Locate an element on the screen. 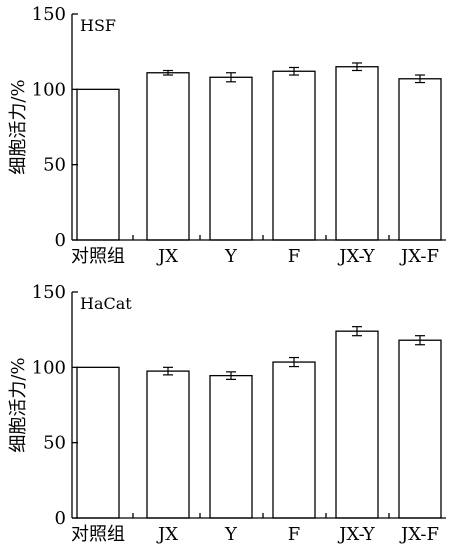 This screenshot has height=545, width=450. panel-label: HaCat is located at coordinates (106, 303).